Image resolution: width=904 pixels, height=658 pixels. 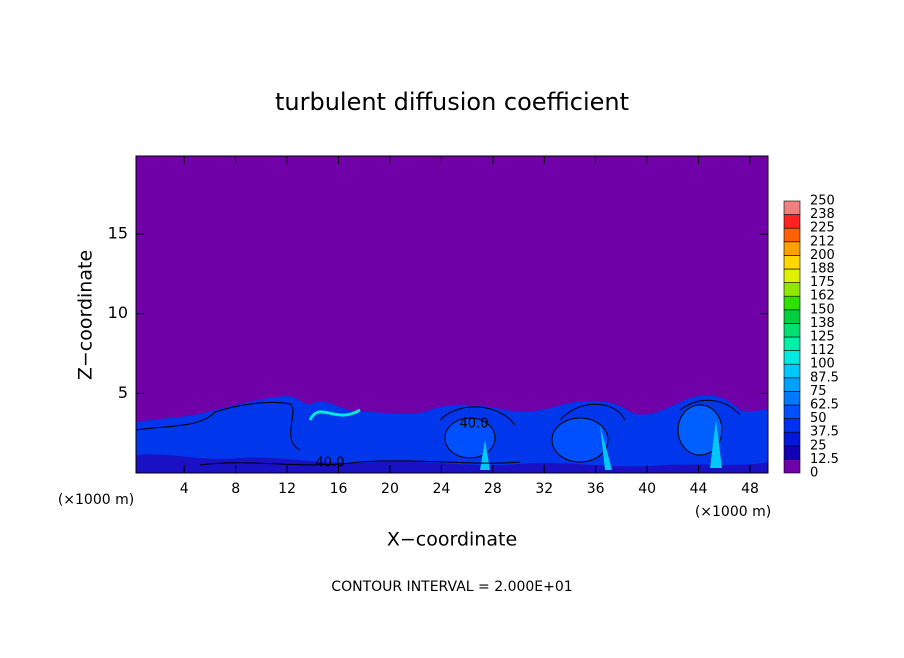 I want to click on x-tick-label: 40, so click(x=647, y=489).